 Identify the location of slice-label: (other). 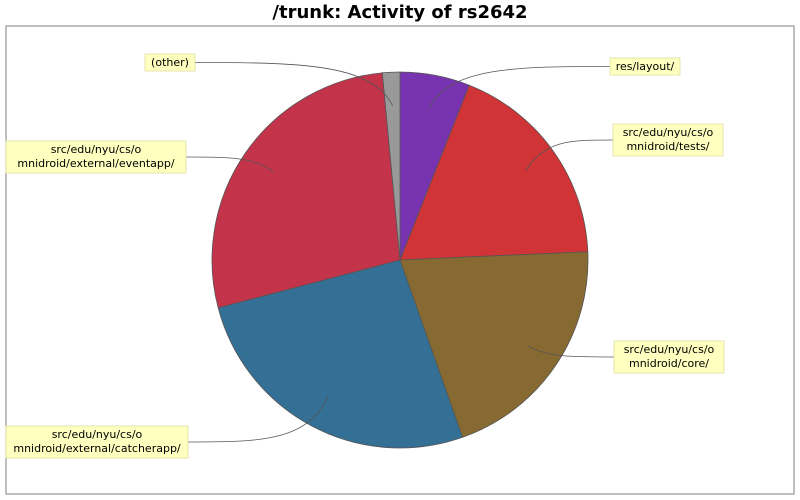
(170, 62).